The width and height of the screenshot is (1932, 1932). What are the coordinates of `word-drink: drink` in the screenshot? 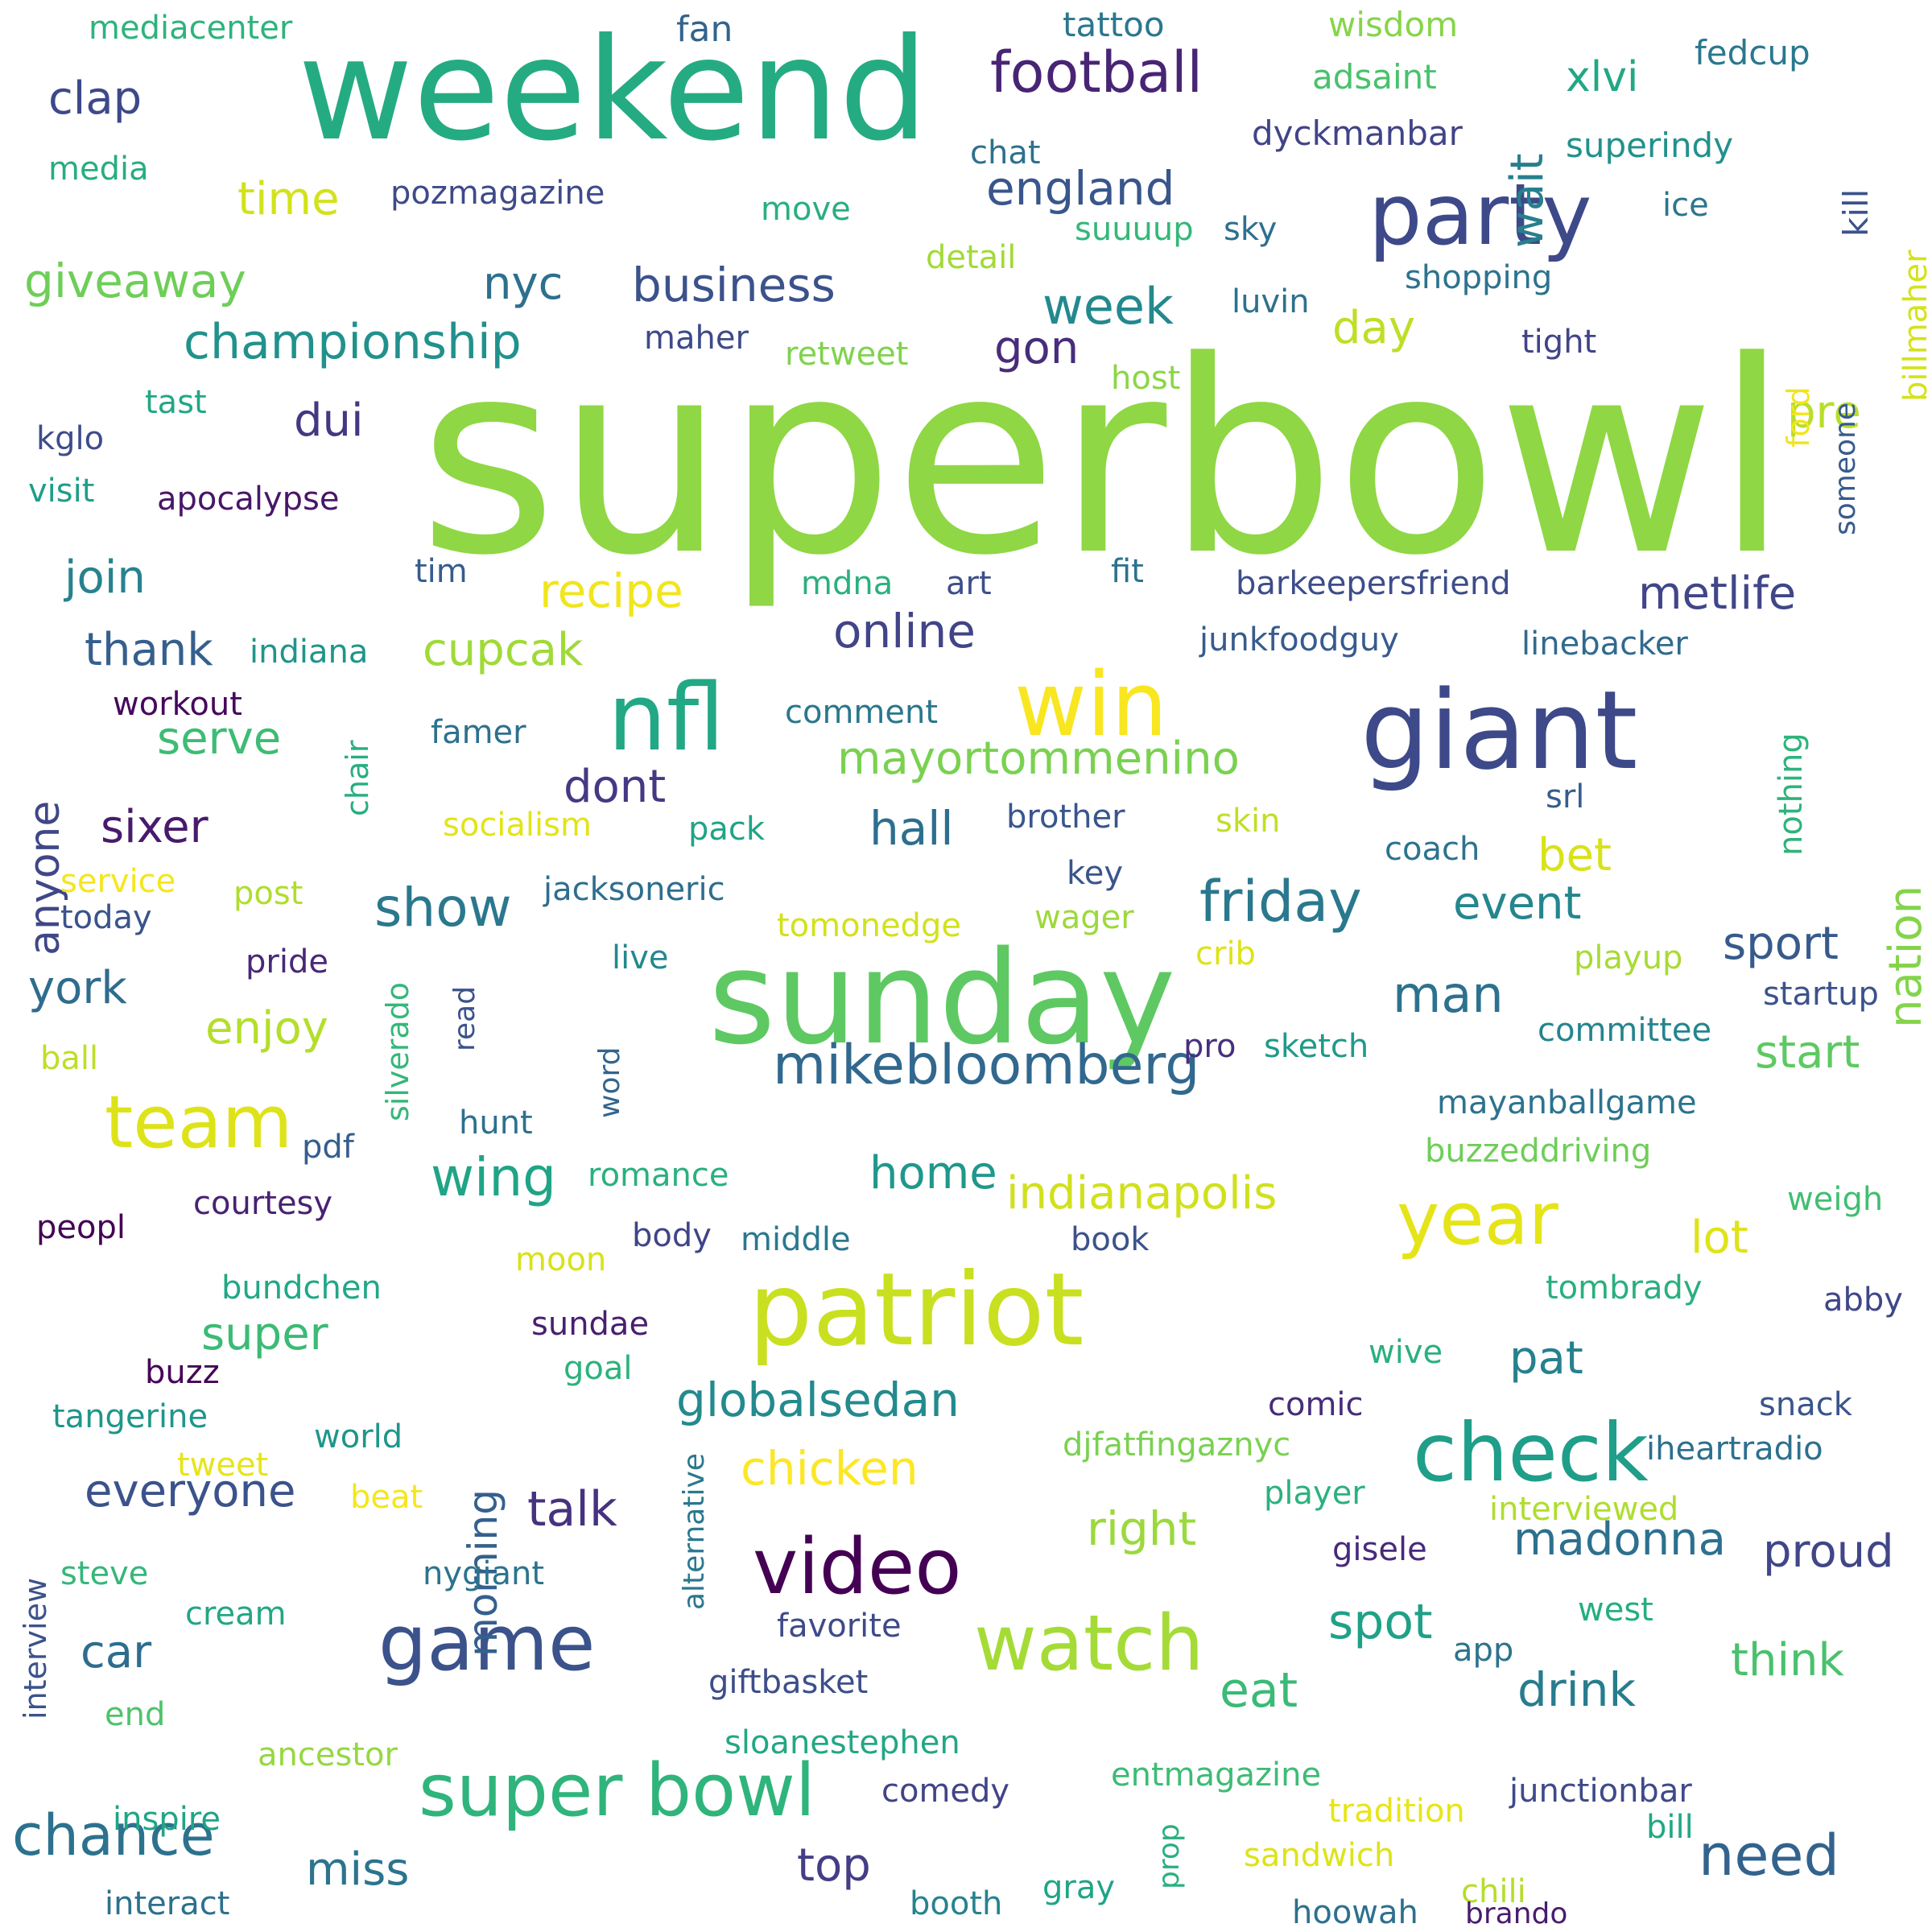 It's located at (1577, 1689).